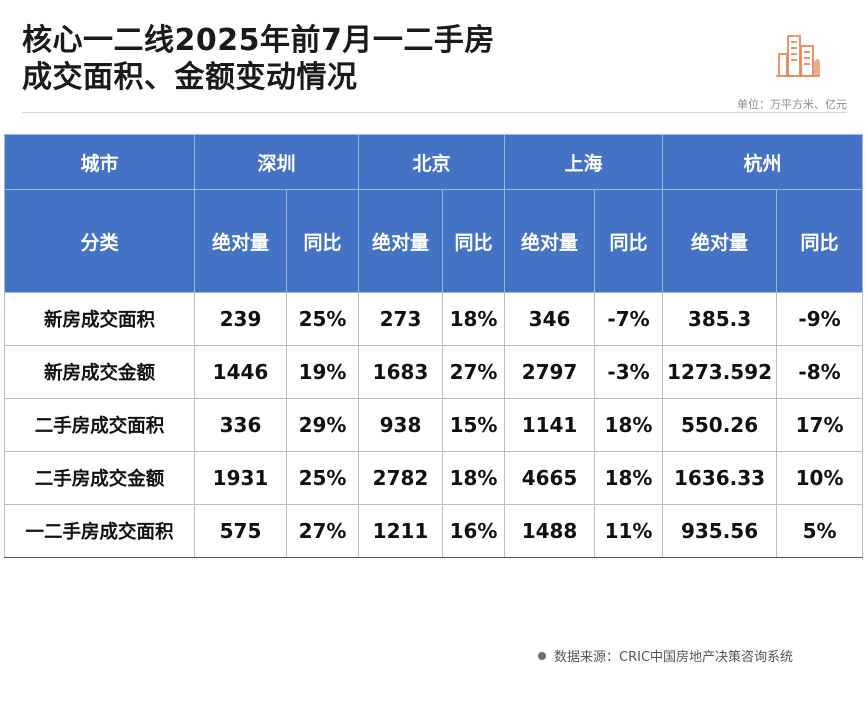 This screenshot has width=865, height=707. What do you see at coordinates (629, 372) in the screenshot?
I see `yoy-value: -3%` at bounding box center [629, 372].